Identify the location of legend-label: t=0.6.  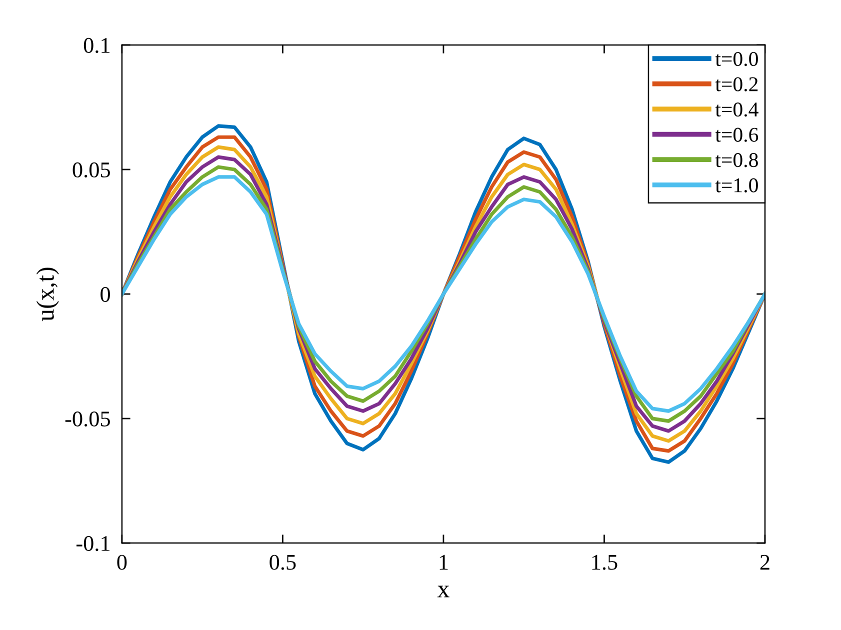
(736, 135).